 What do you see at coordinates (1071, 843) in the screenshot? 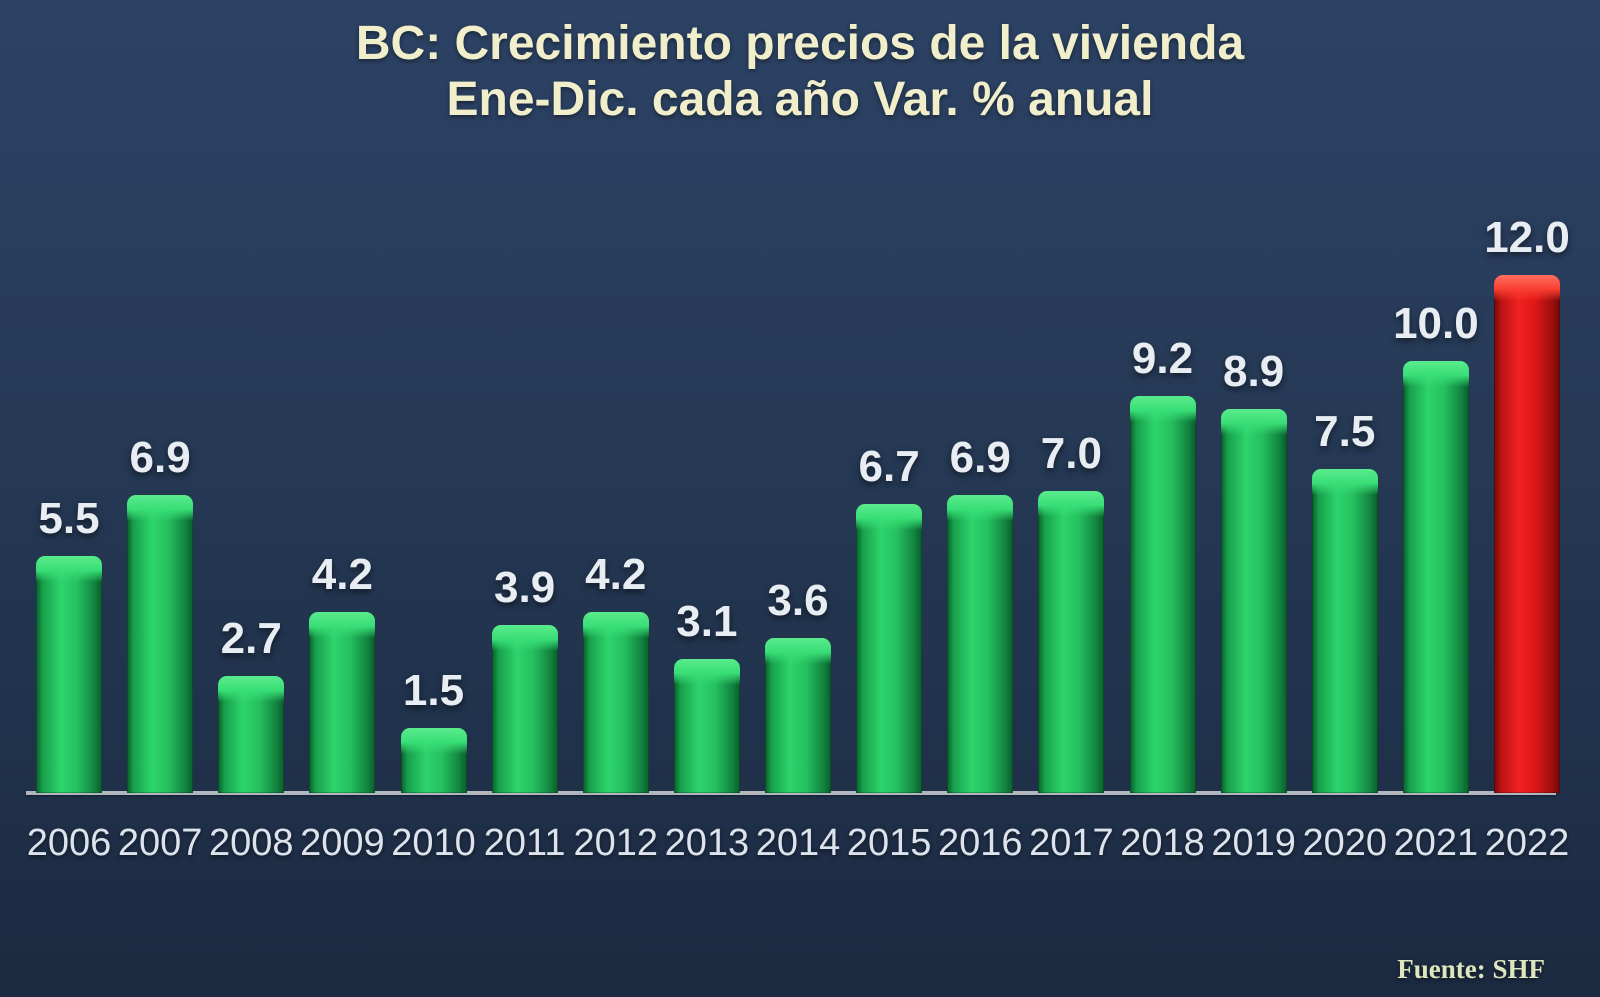
I see `x-tick-2017: 2017` at bounding box center [1071, 843].